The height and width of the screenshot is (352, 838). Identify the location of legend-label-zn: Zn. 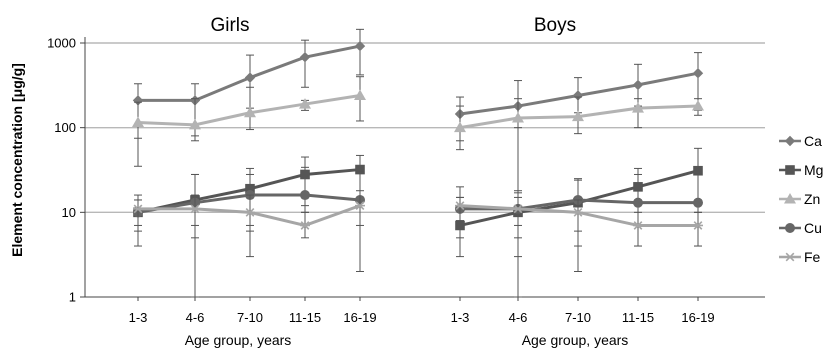
(812, 199).